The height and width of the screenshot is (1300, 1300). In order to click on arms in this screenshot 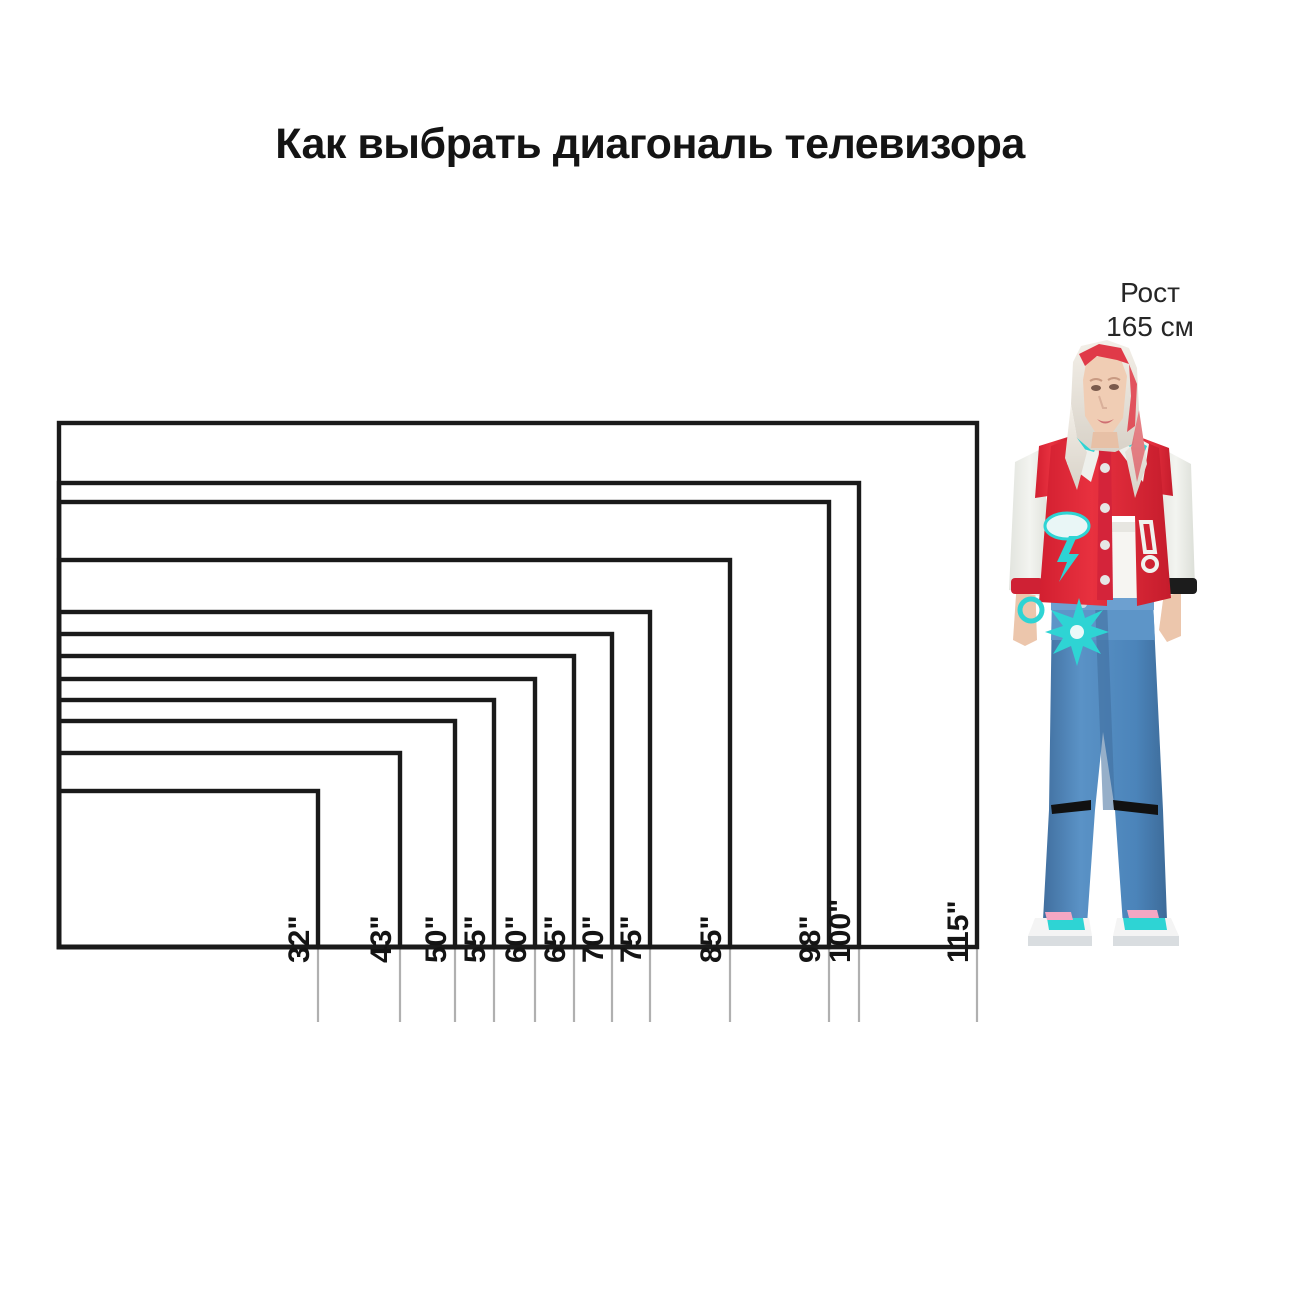, I will do `click(1097, 612)`.